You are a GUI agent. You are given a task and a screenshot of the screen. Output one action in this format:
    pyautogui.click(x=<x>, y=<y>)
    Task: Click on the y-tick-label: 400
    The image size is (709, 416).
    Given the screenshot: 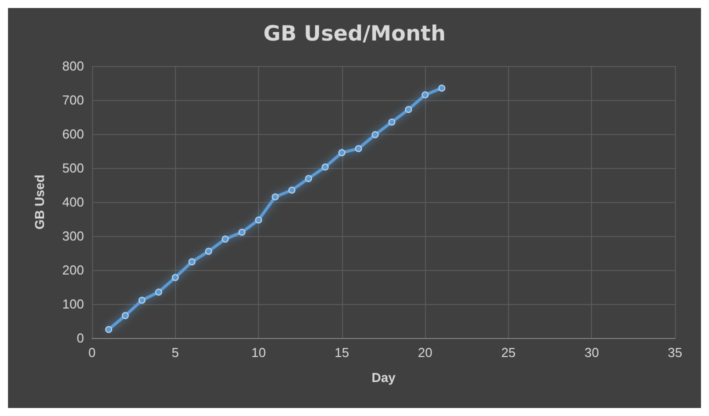 What is the action you would take?
    pyautogui.click(x=73, y=202)
    